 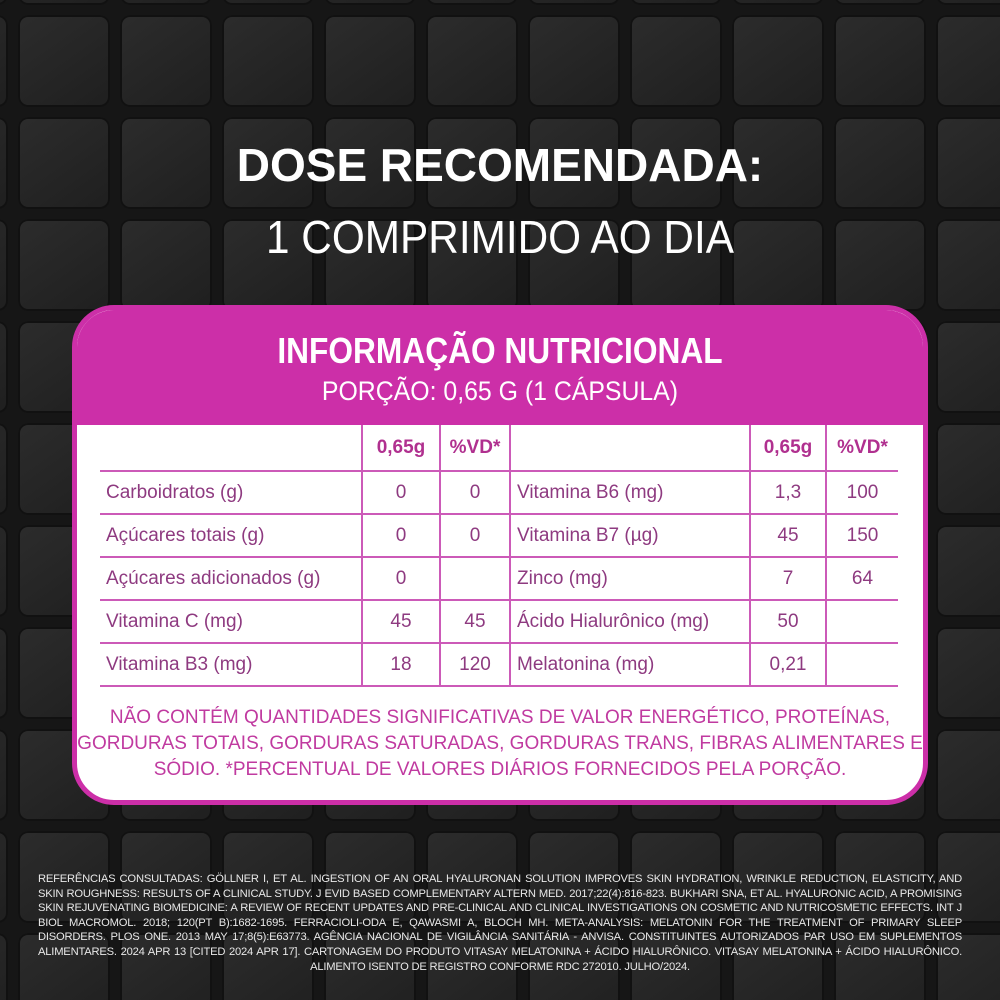 What do you see at coordinates (474, 665) in the screenshot?
I see `nutrient-vd: 120` at bounding box center [474, 665].